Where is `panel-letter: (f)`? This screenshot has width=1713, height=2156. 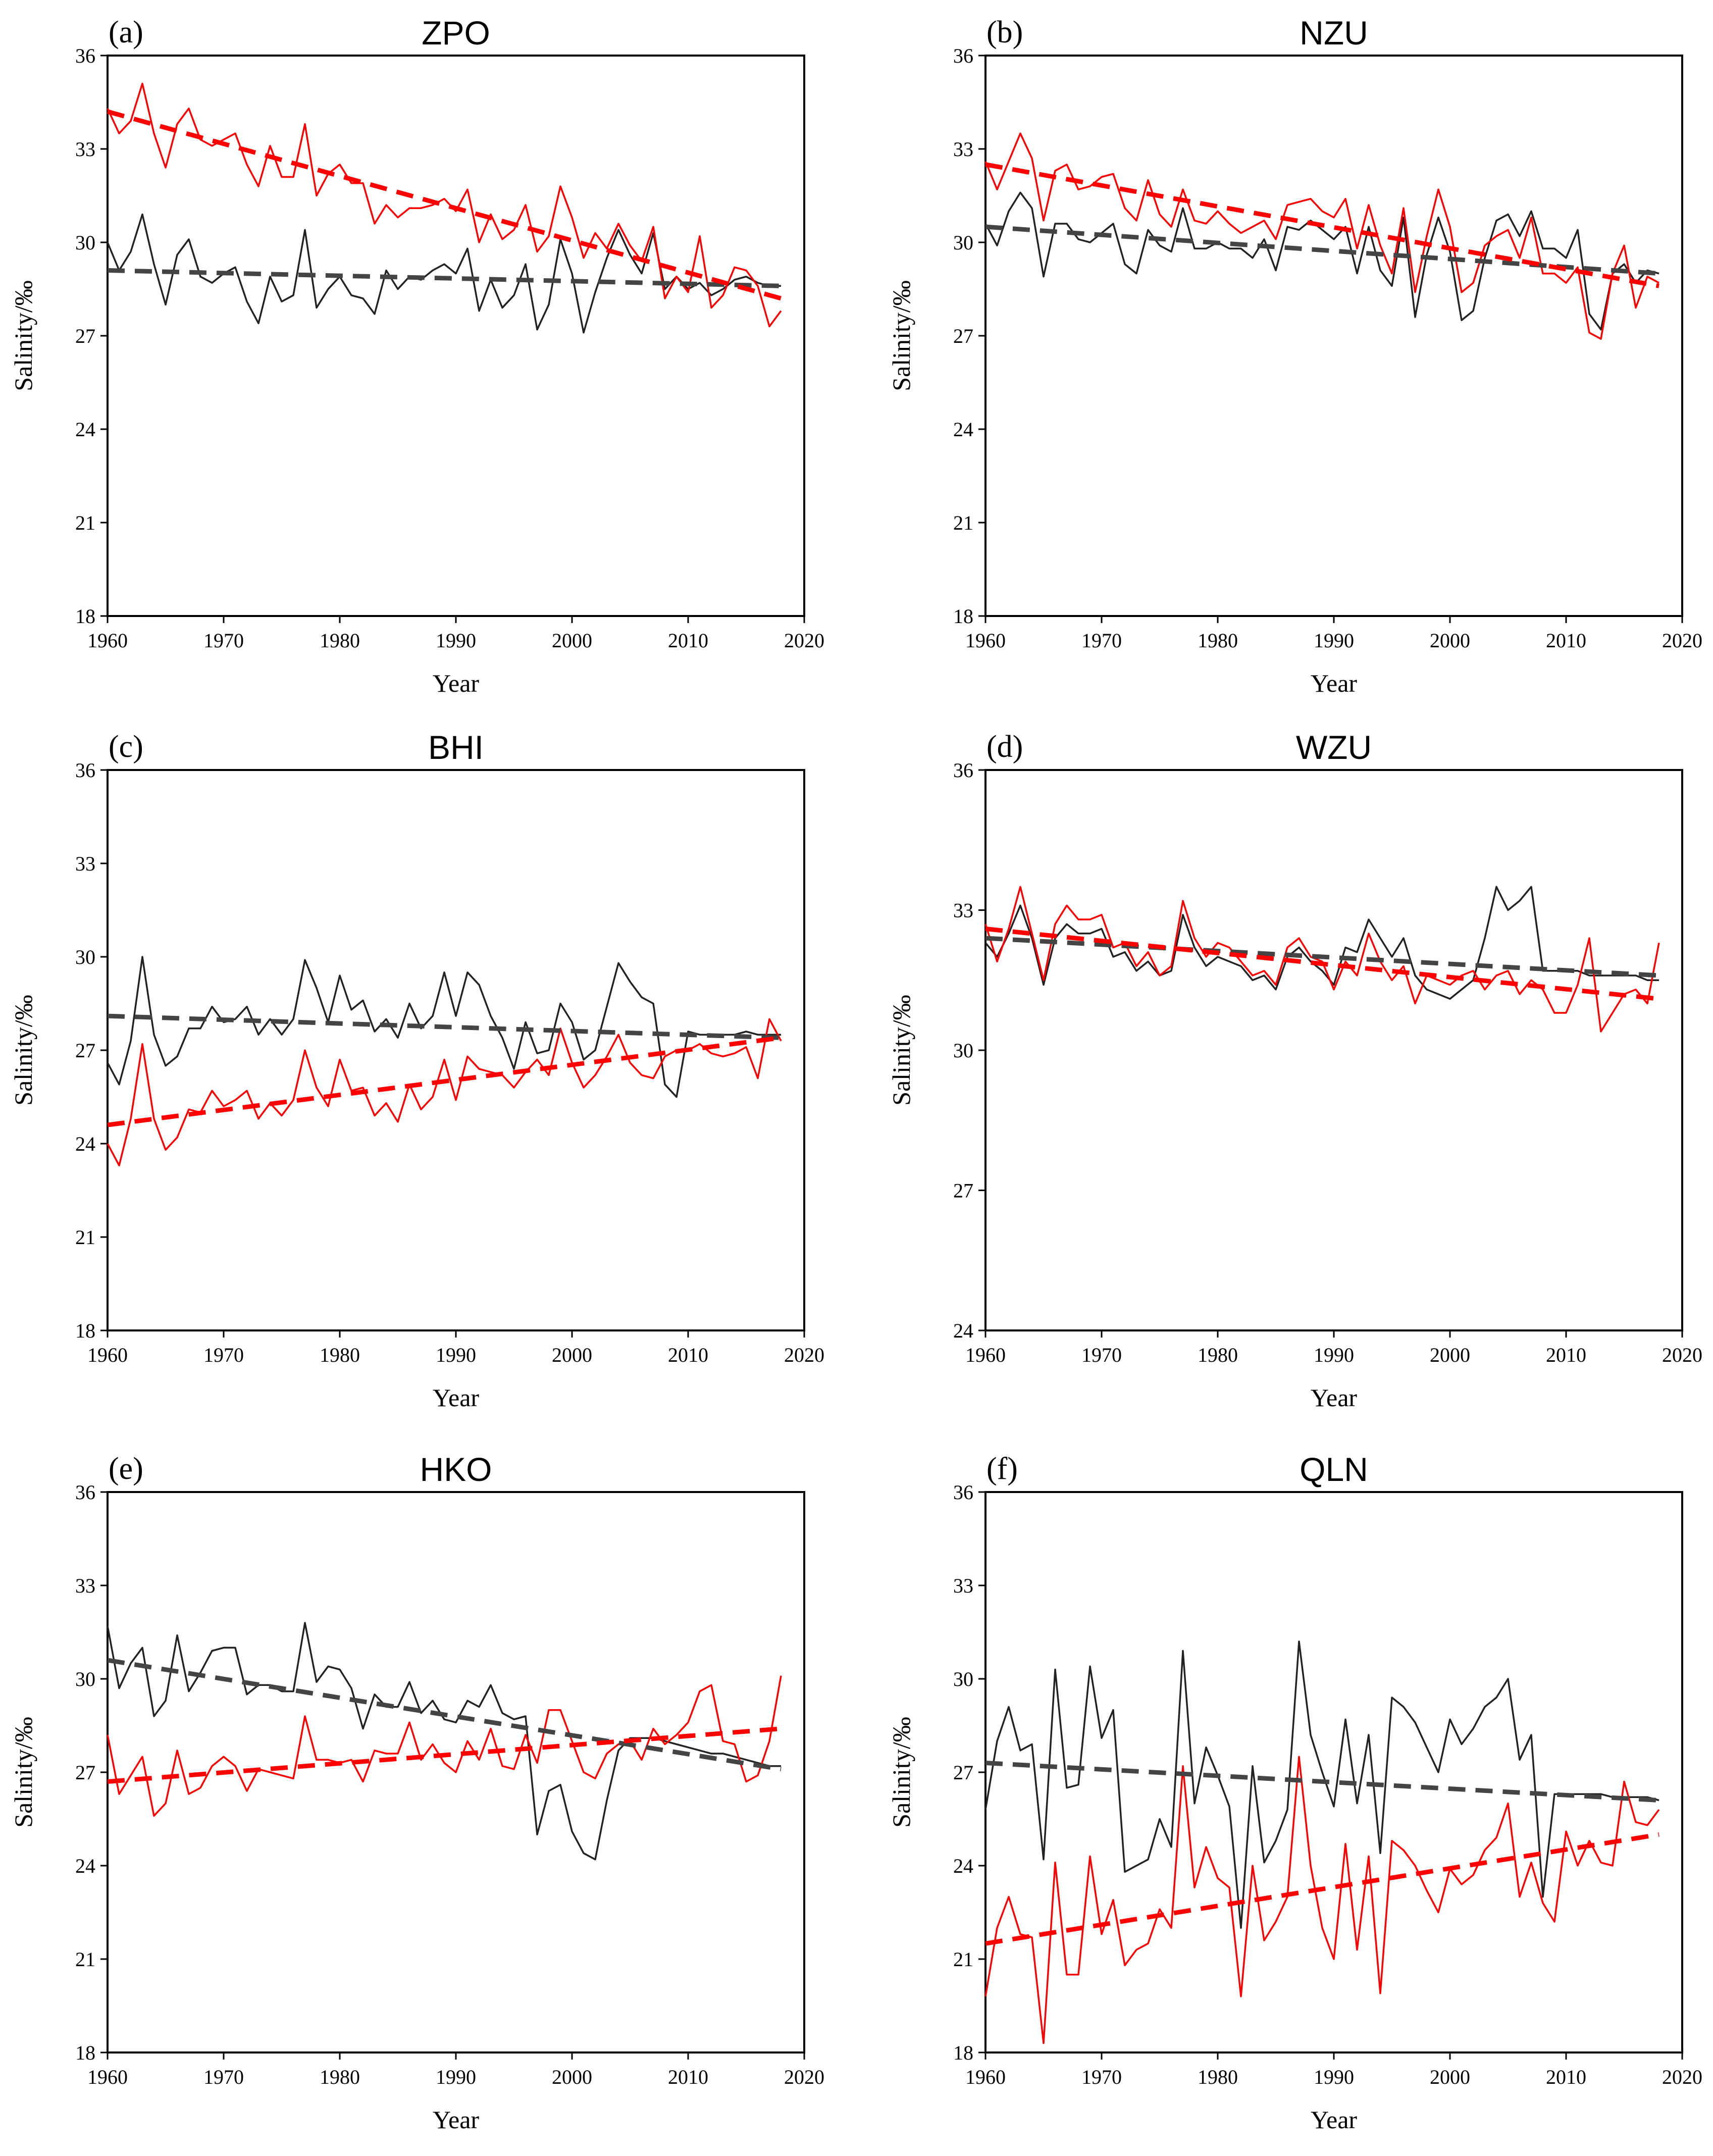 panel-letter: (f) is located at coordinates (1002, 1469).